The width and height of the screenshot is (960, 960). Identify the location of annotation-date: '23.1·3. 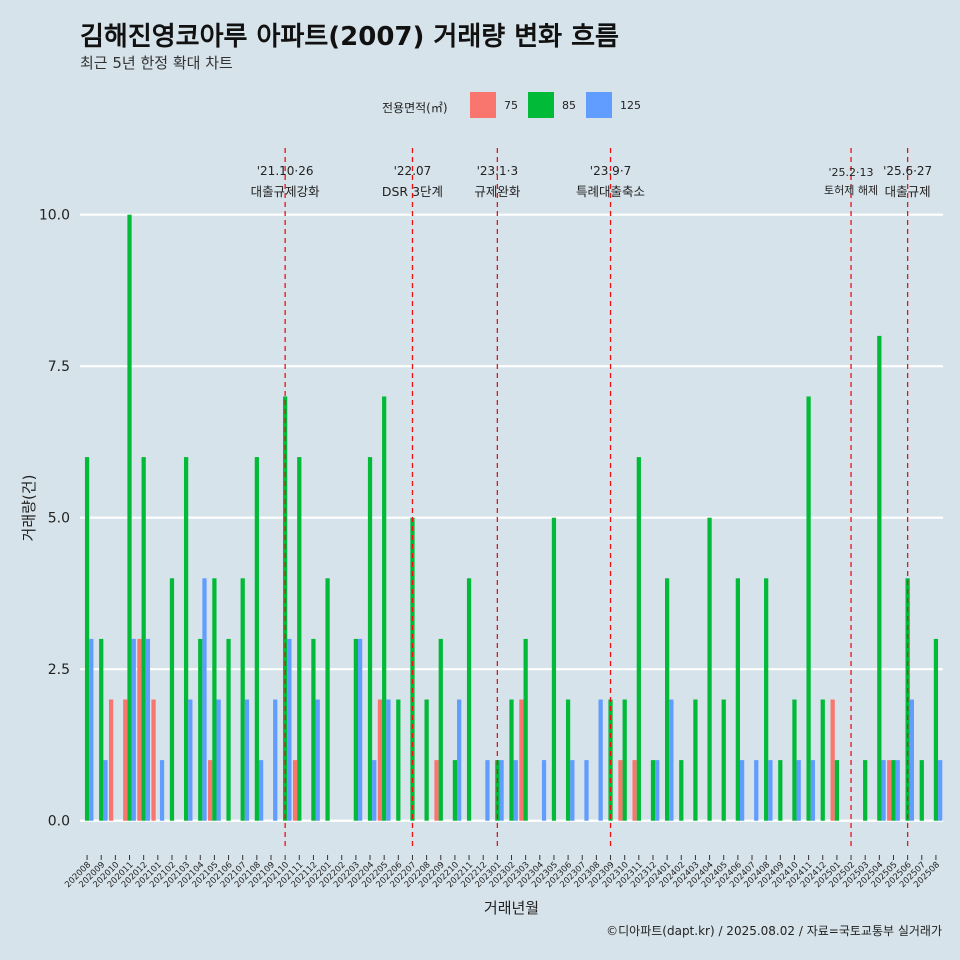
(497, 171).